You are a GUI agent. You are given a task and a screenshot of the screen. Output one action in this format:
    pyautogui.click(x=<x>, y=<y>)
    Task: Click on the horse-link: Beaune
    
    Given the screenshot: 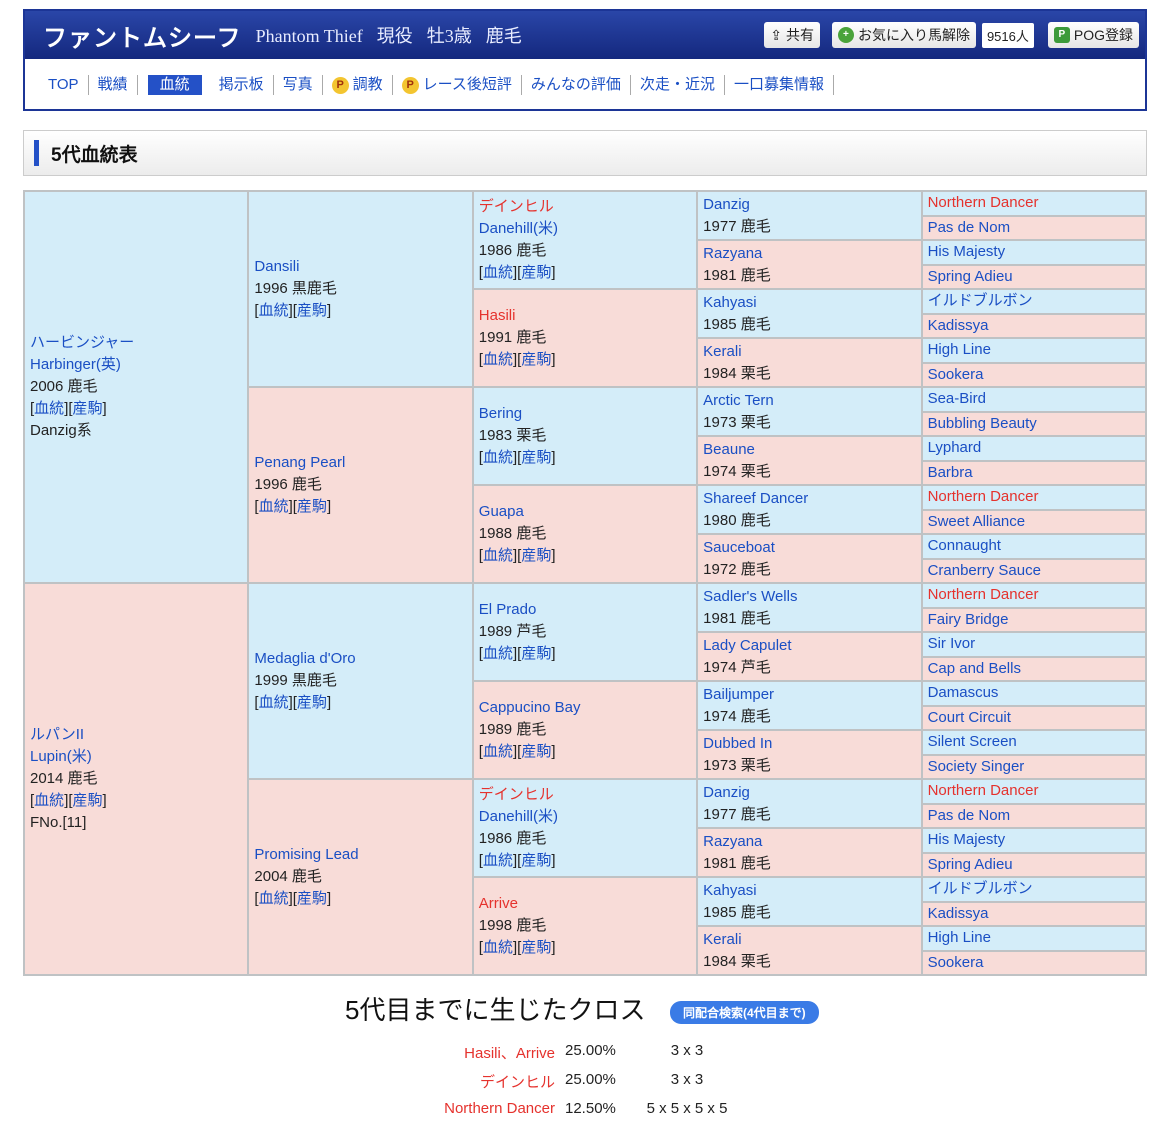 What is the action you would take?
    pyautogui.click(x=729, y=449)
    